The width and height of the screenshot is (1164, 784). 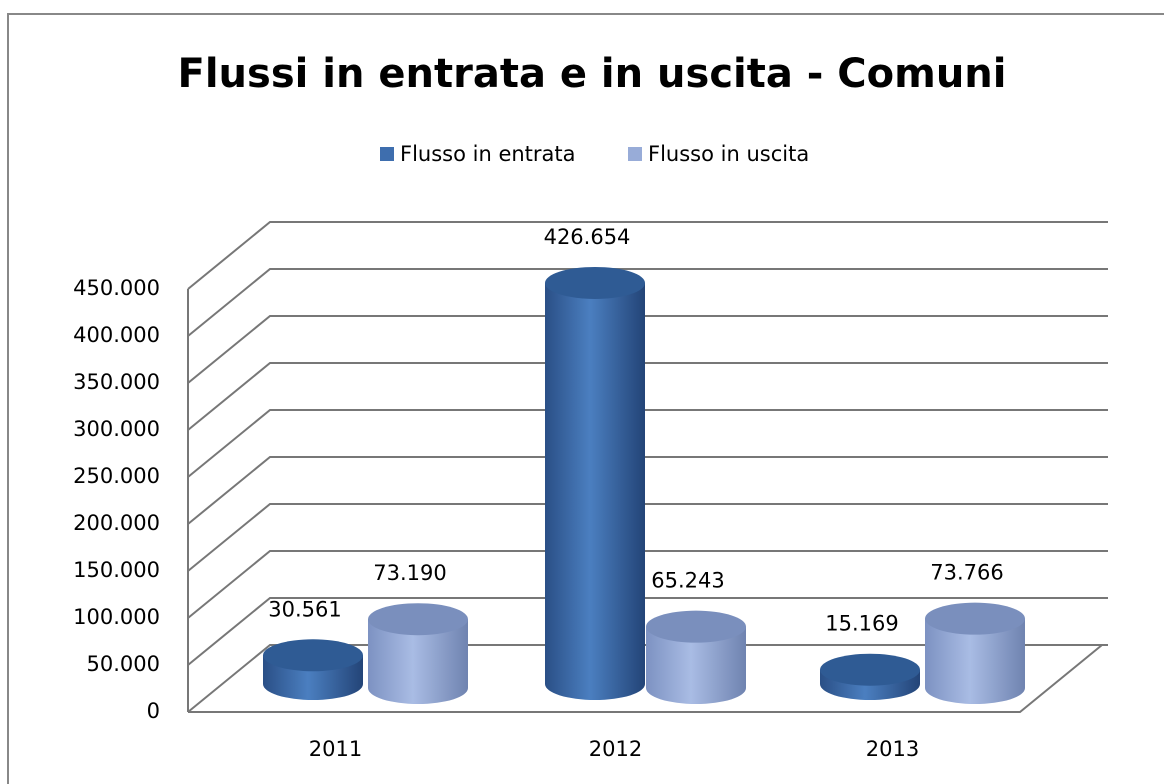 I want to click on y-tick-label: 250.000, so click(x=116, y=476).